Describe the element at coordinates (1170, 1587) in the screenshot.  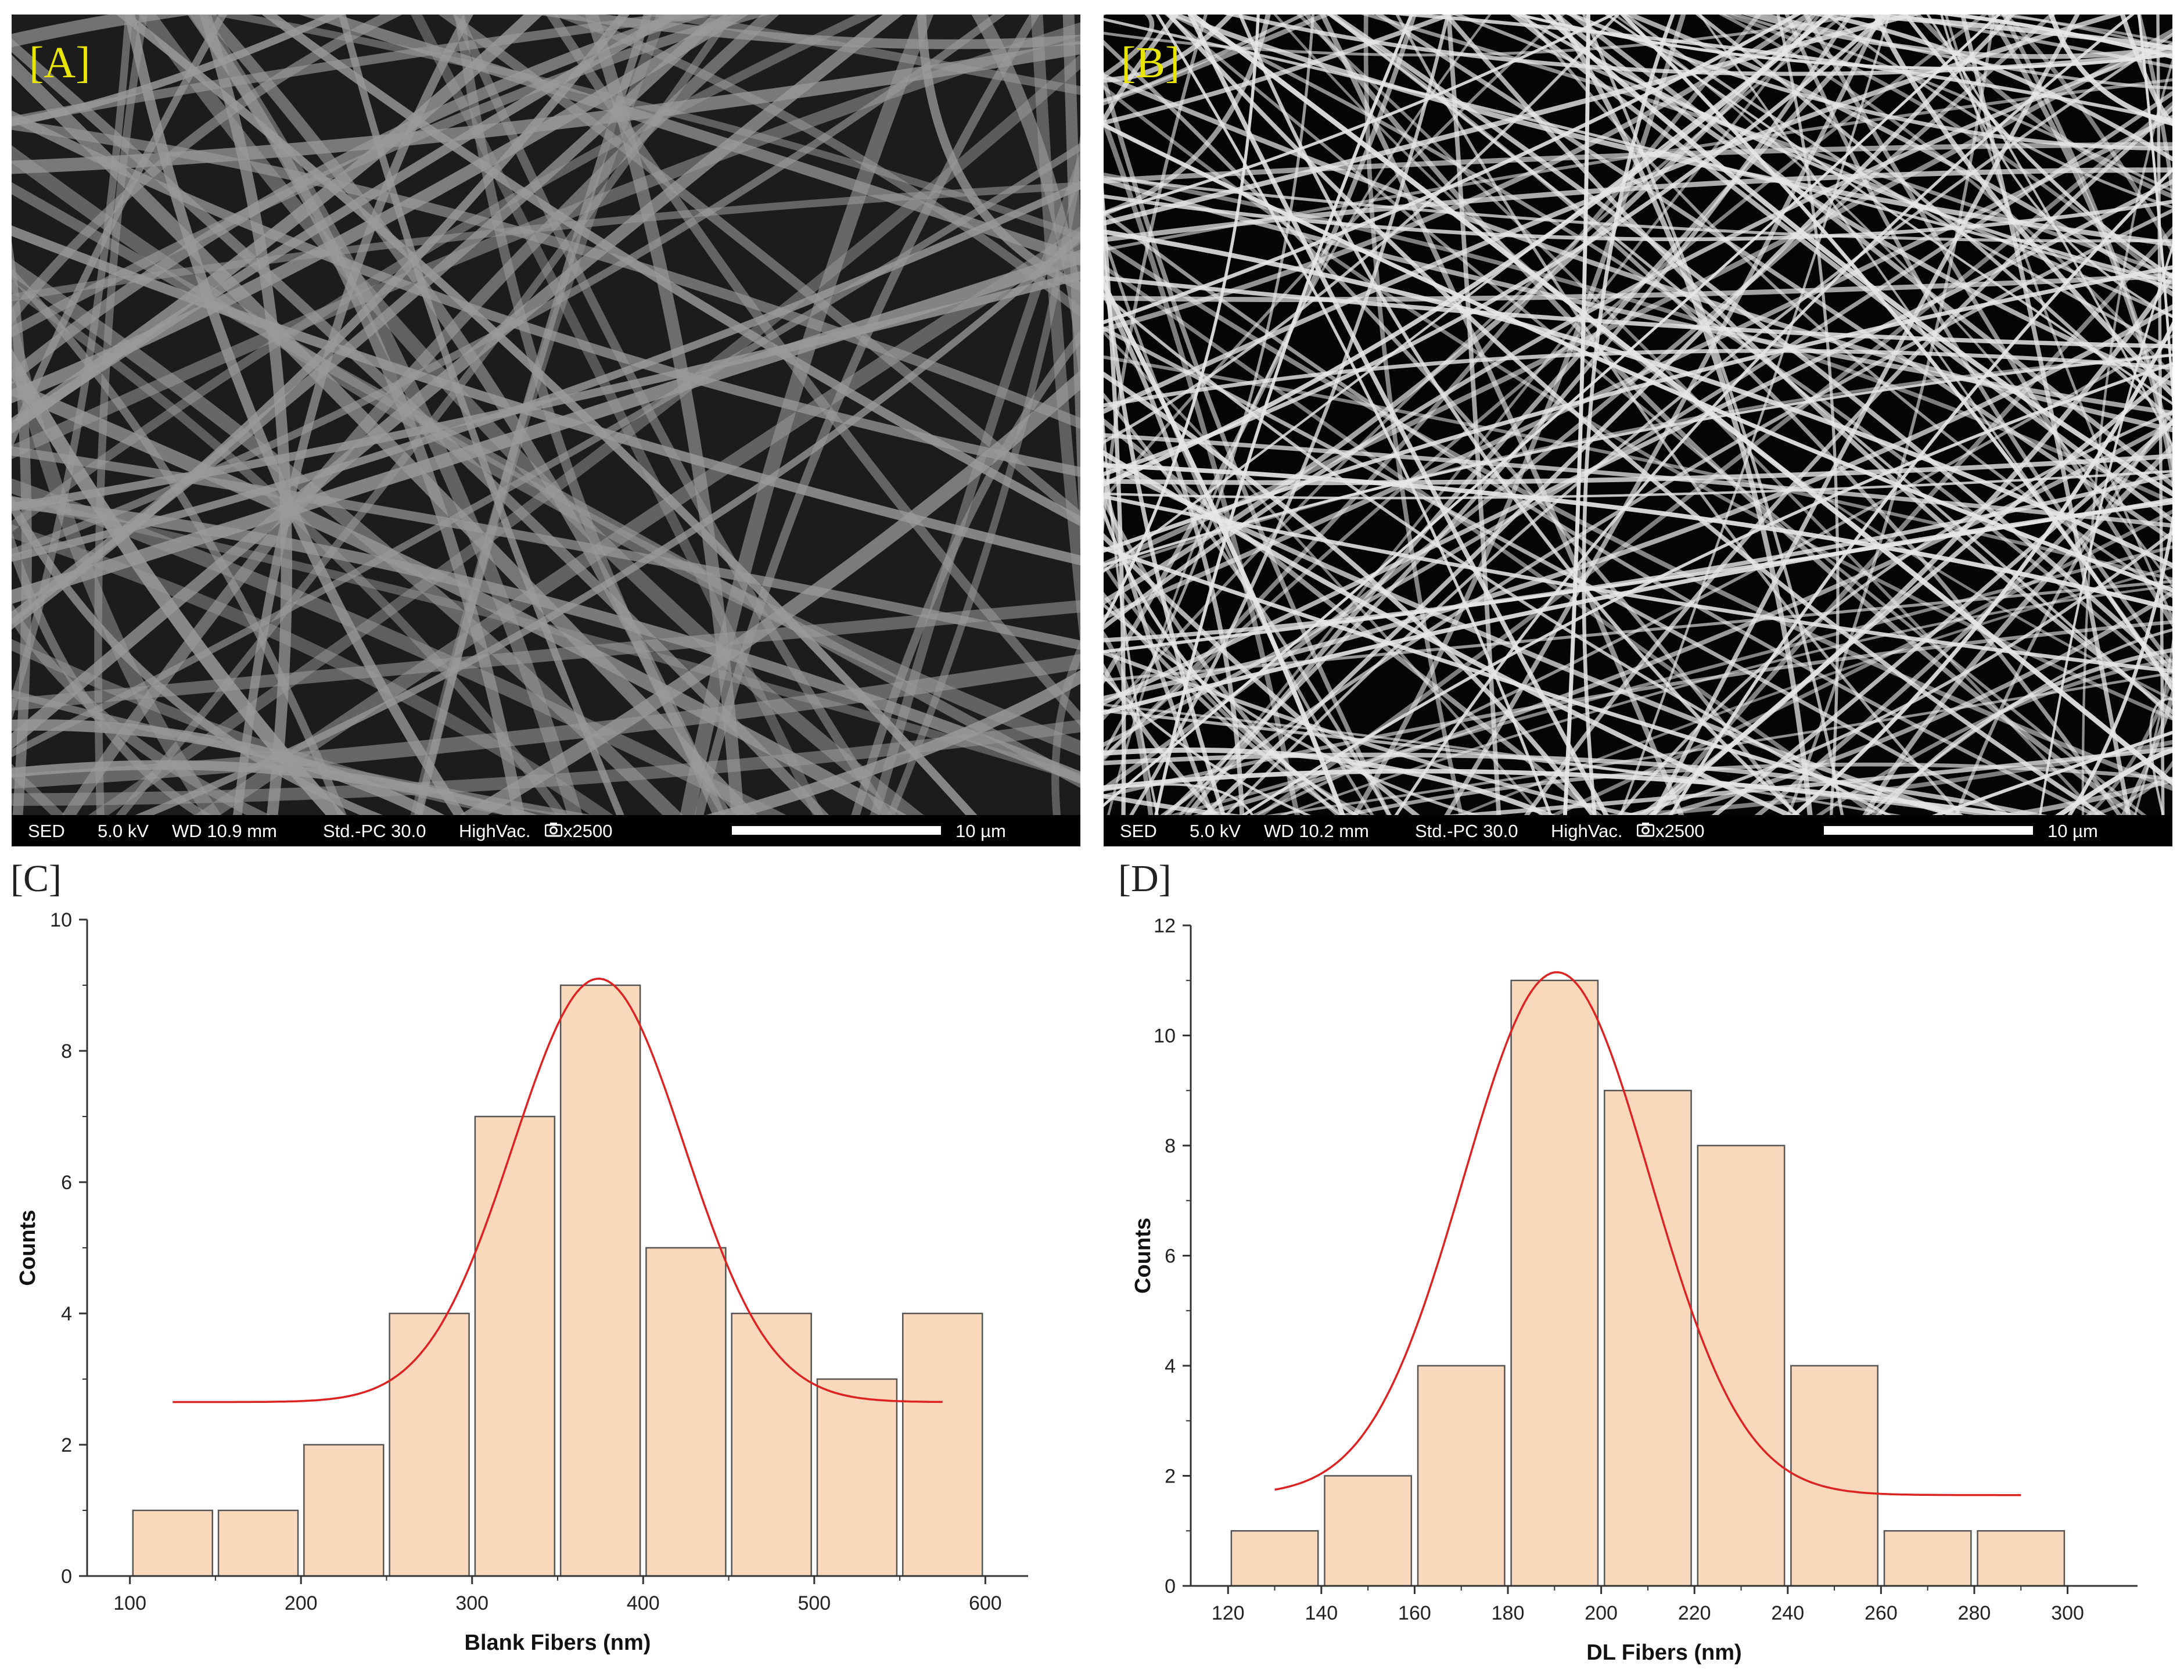
I see `y-tick-label: 0` at that location.